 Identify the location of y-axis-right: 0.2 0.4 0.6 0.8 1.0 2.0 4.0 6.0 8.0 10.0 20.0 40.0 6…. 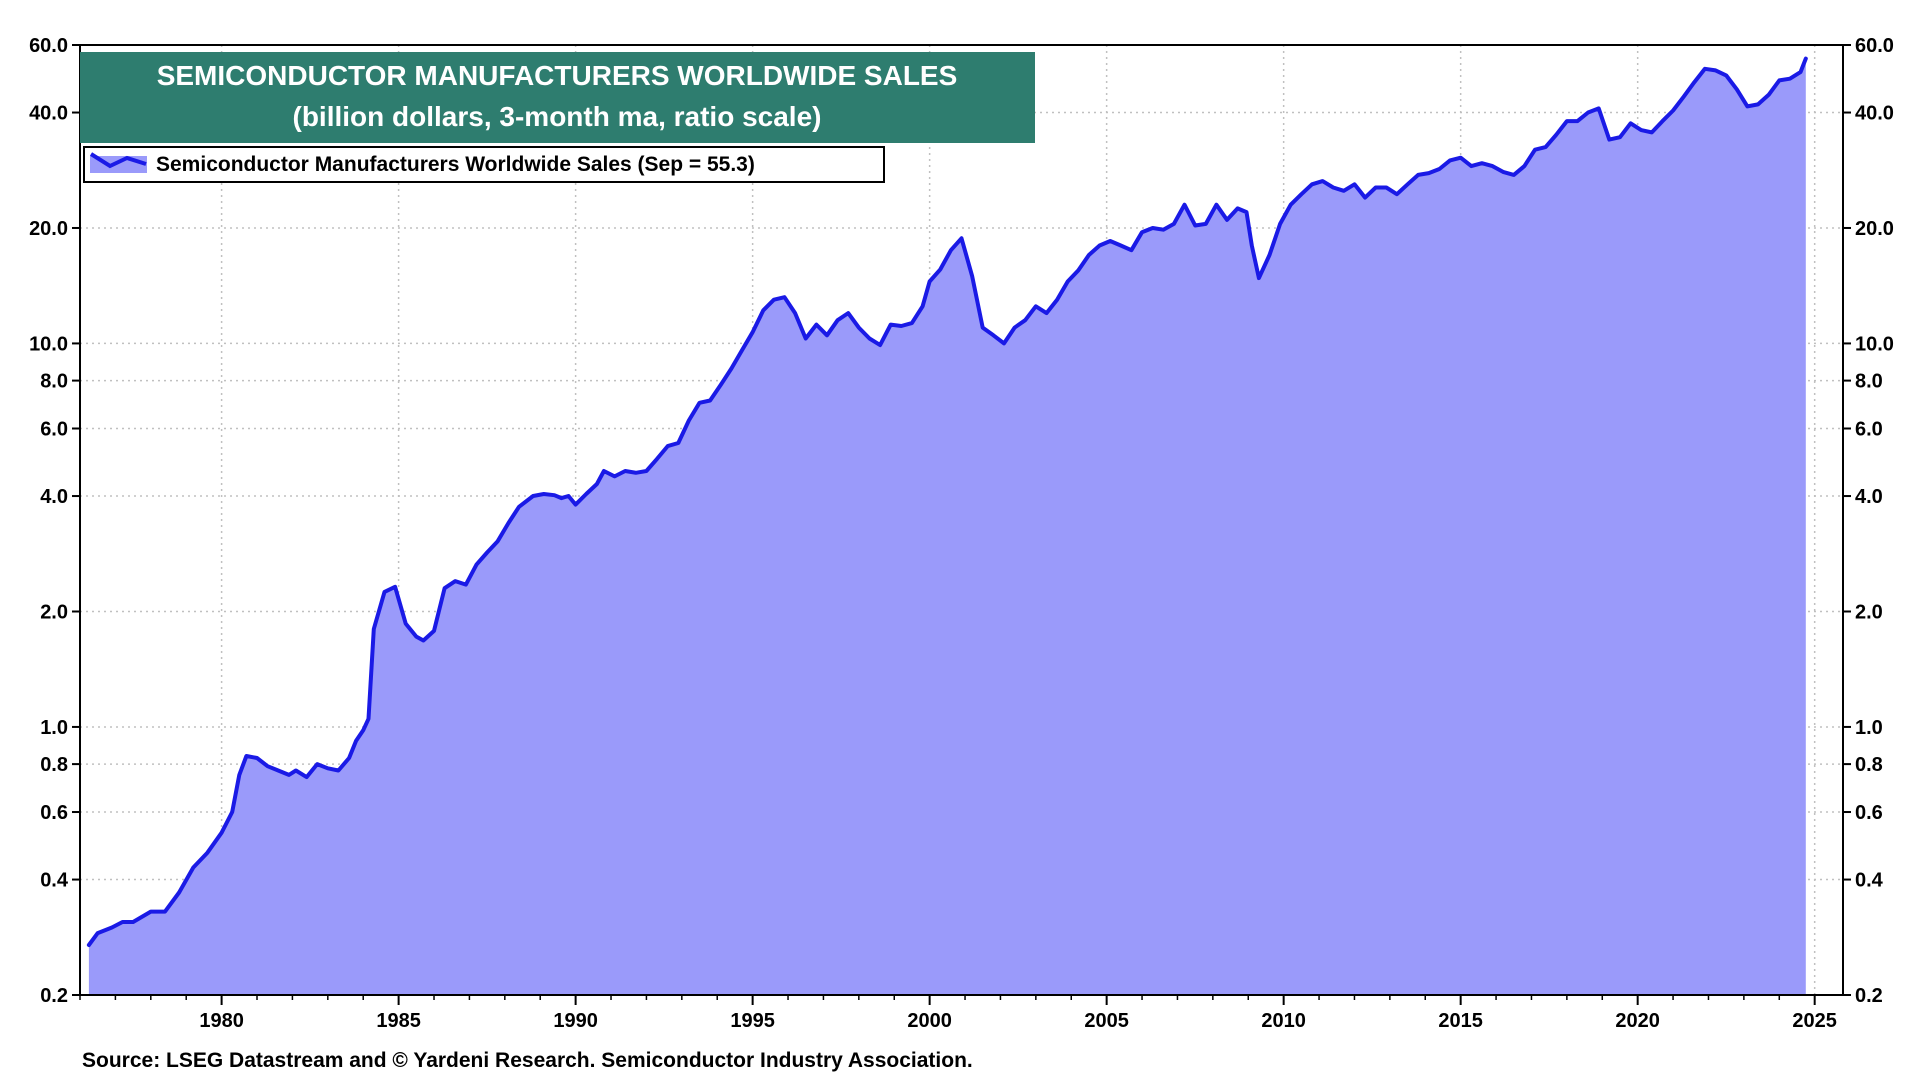
(1868, 521).